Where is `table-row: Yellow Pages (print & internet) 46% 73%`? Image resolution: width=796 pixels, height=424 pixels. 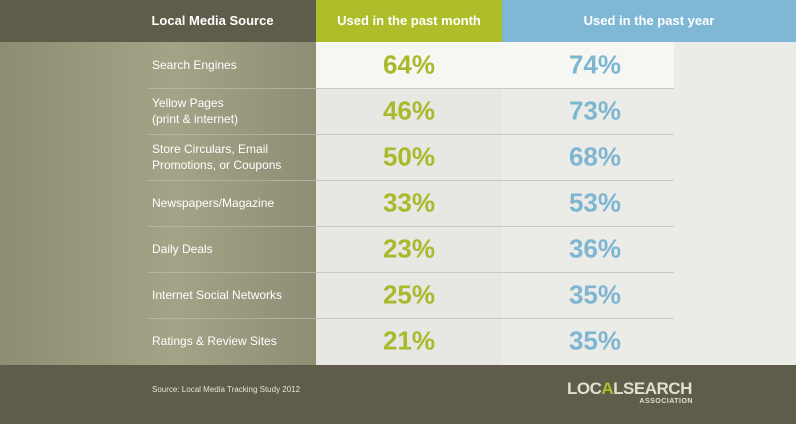 table-row: Yellow Pages (print & internet) 46% 73% is located at coordinates (398, 111).